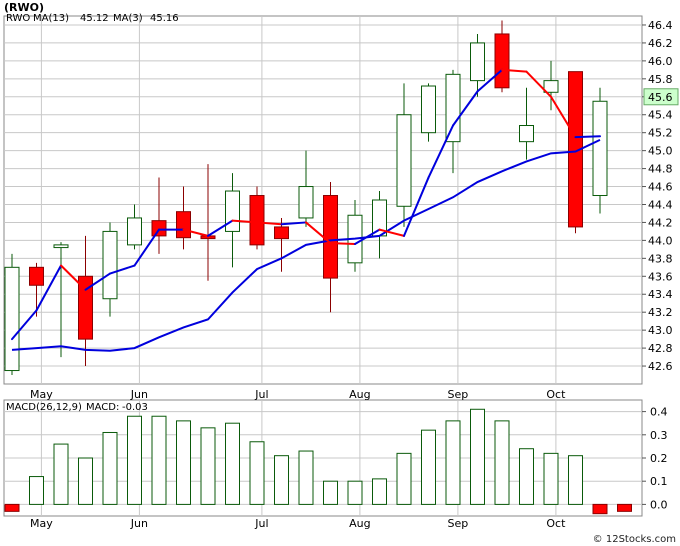  I want to click on price-tick-label: 43.2, so click(660, 312).